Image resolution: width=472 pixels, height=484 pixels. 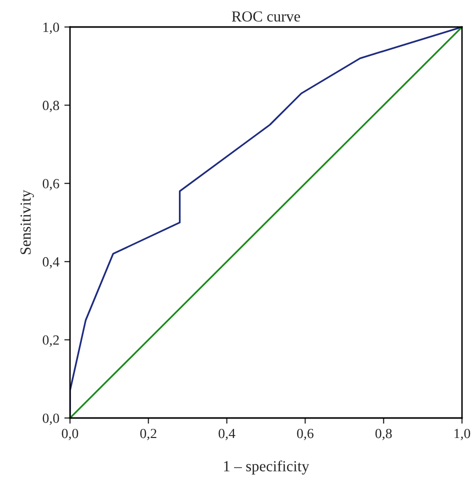 I want to click on x-tick-label: 0,6, so click(x=305, y=434).